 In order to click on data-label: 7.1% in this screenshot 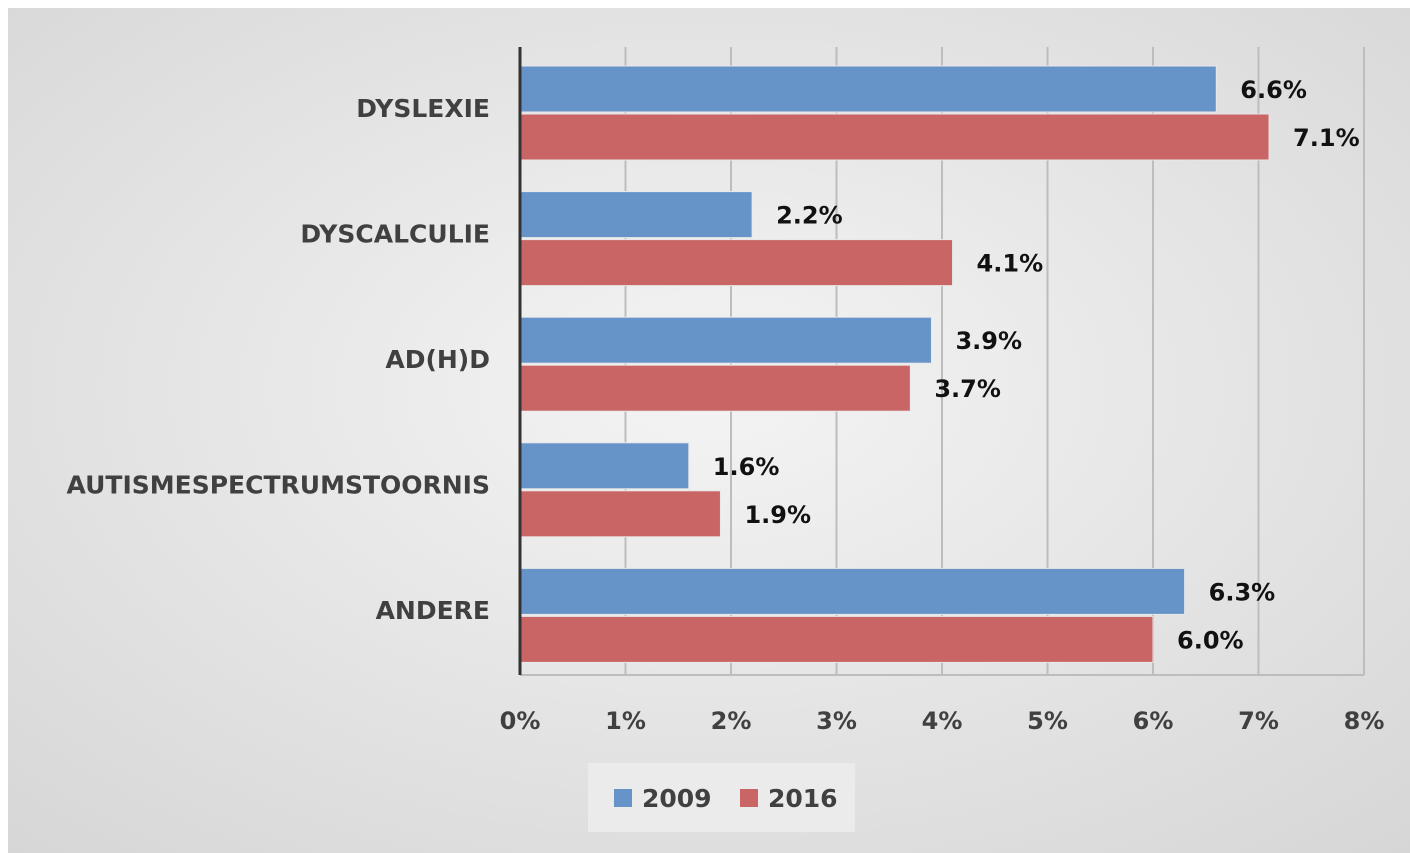, I will do `click(1326, 138)`.